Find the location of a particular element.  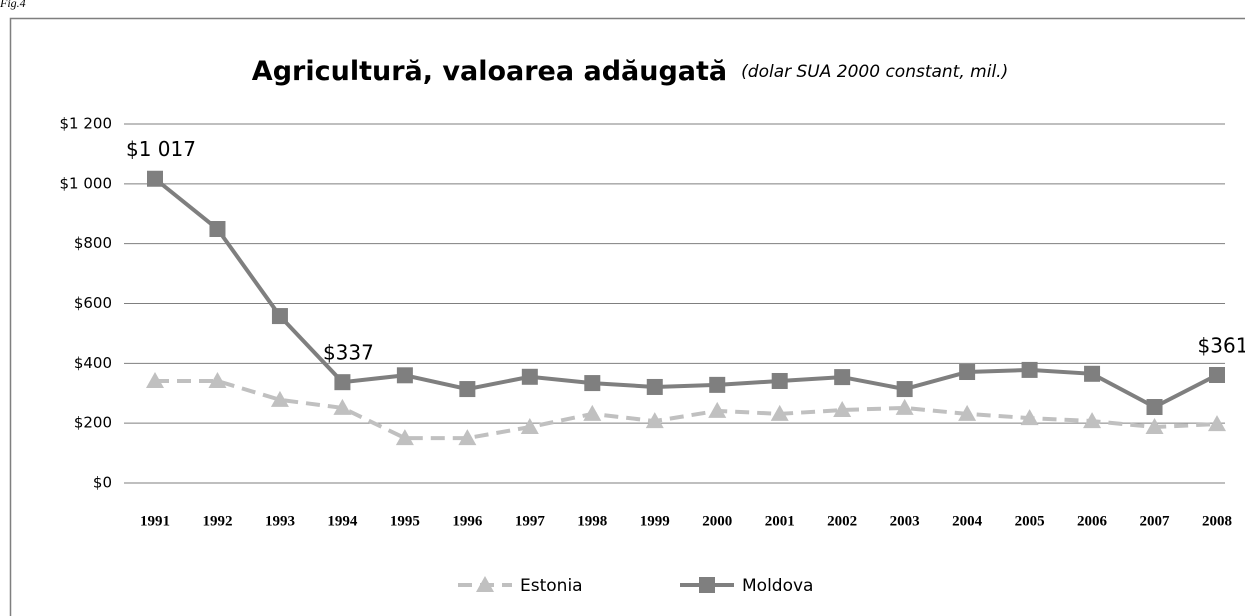

x-tick-label: 1994 is located at coordinates (342, 521).